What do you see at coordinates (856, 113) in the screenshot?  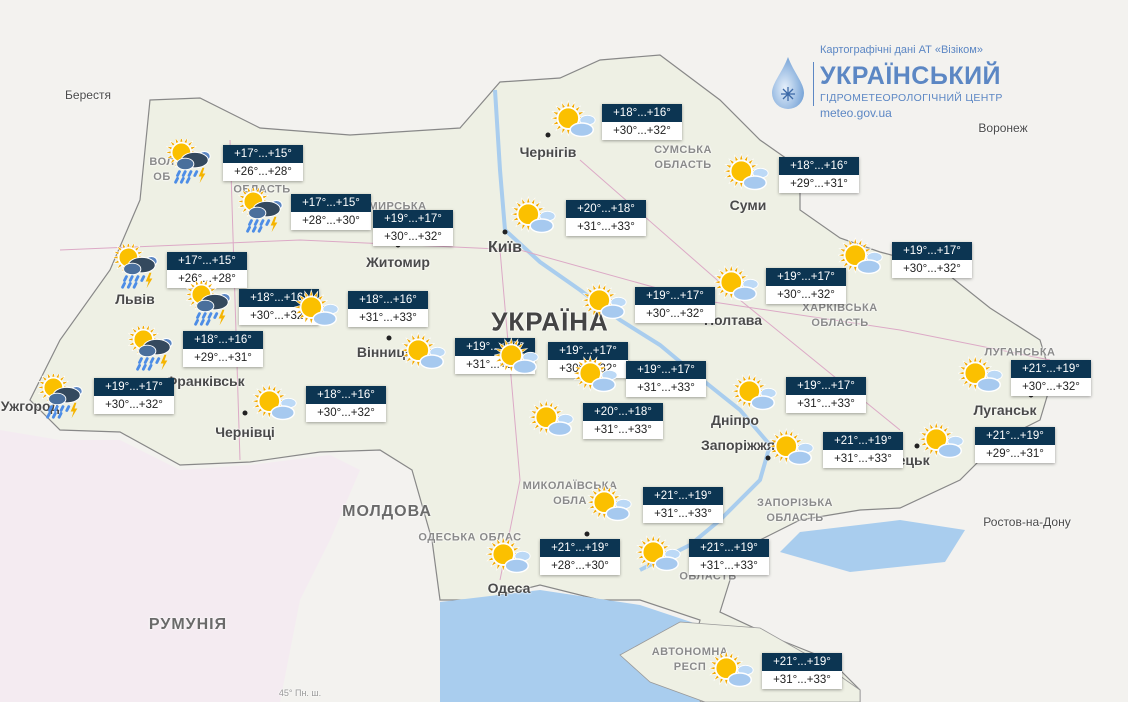 I see `logo-site-link: meteo.gov.ua` at bounding box center [856, 113].